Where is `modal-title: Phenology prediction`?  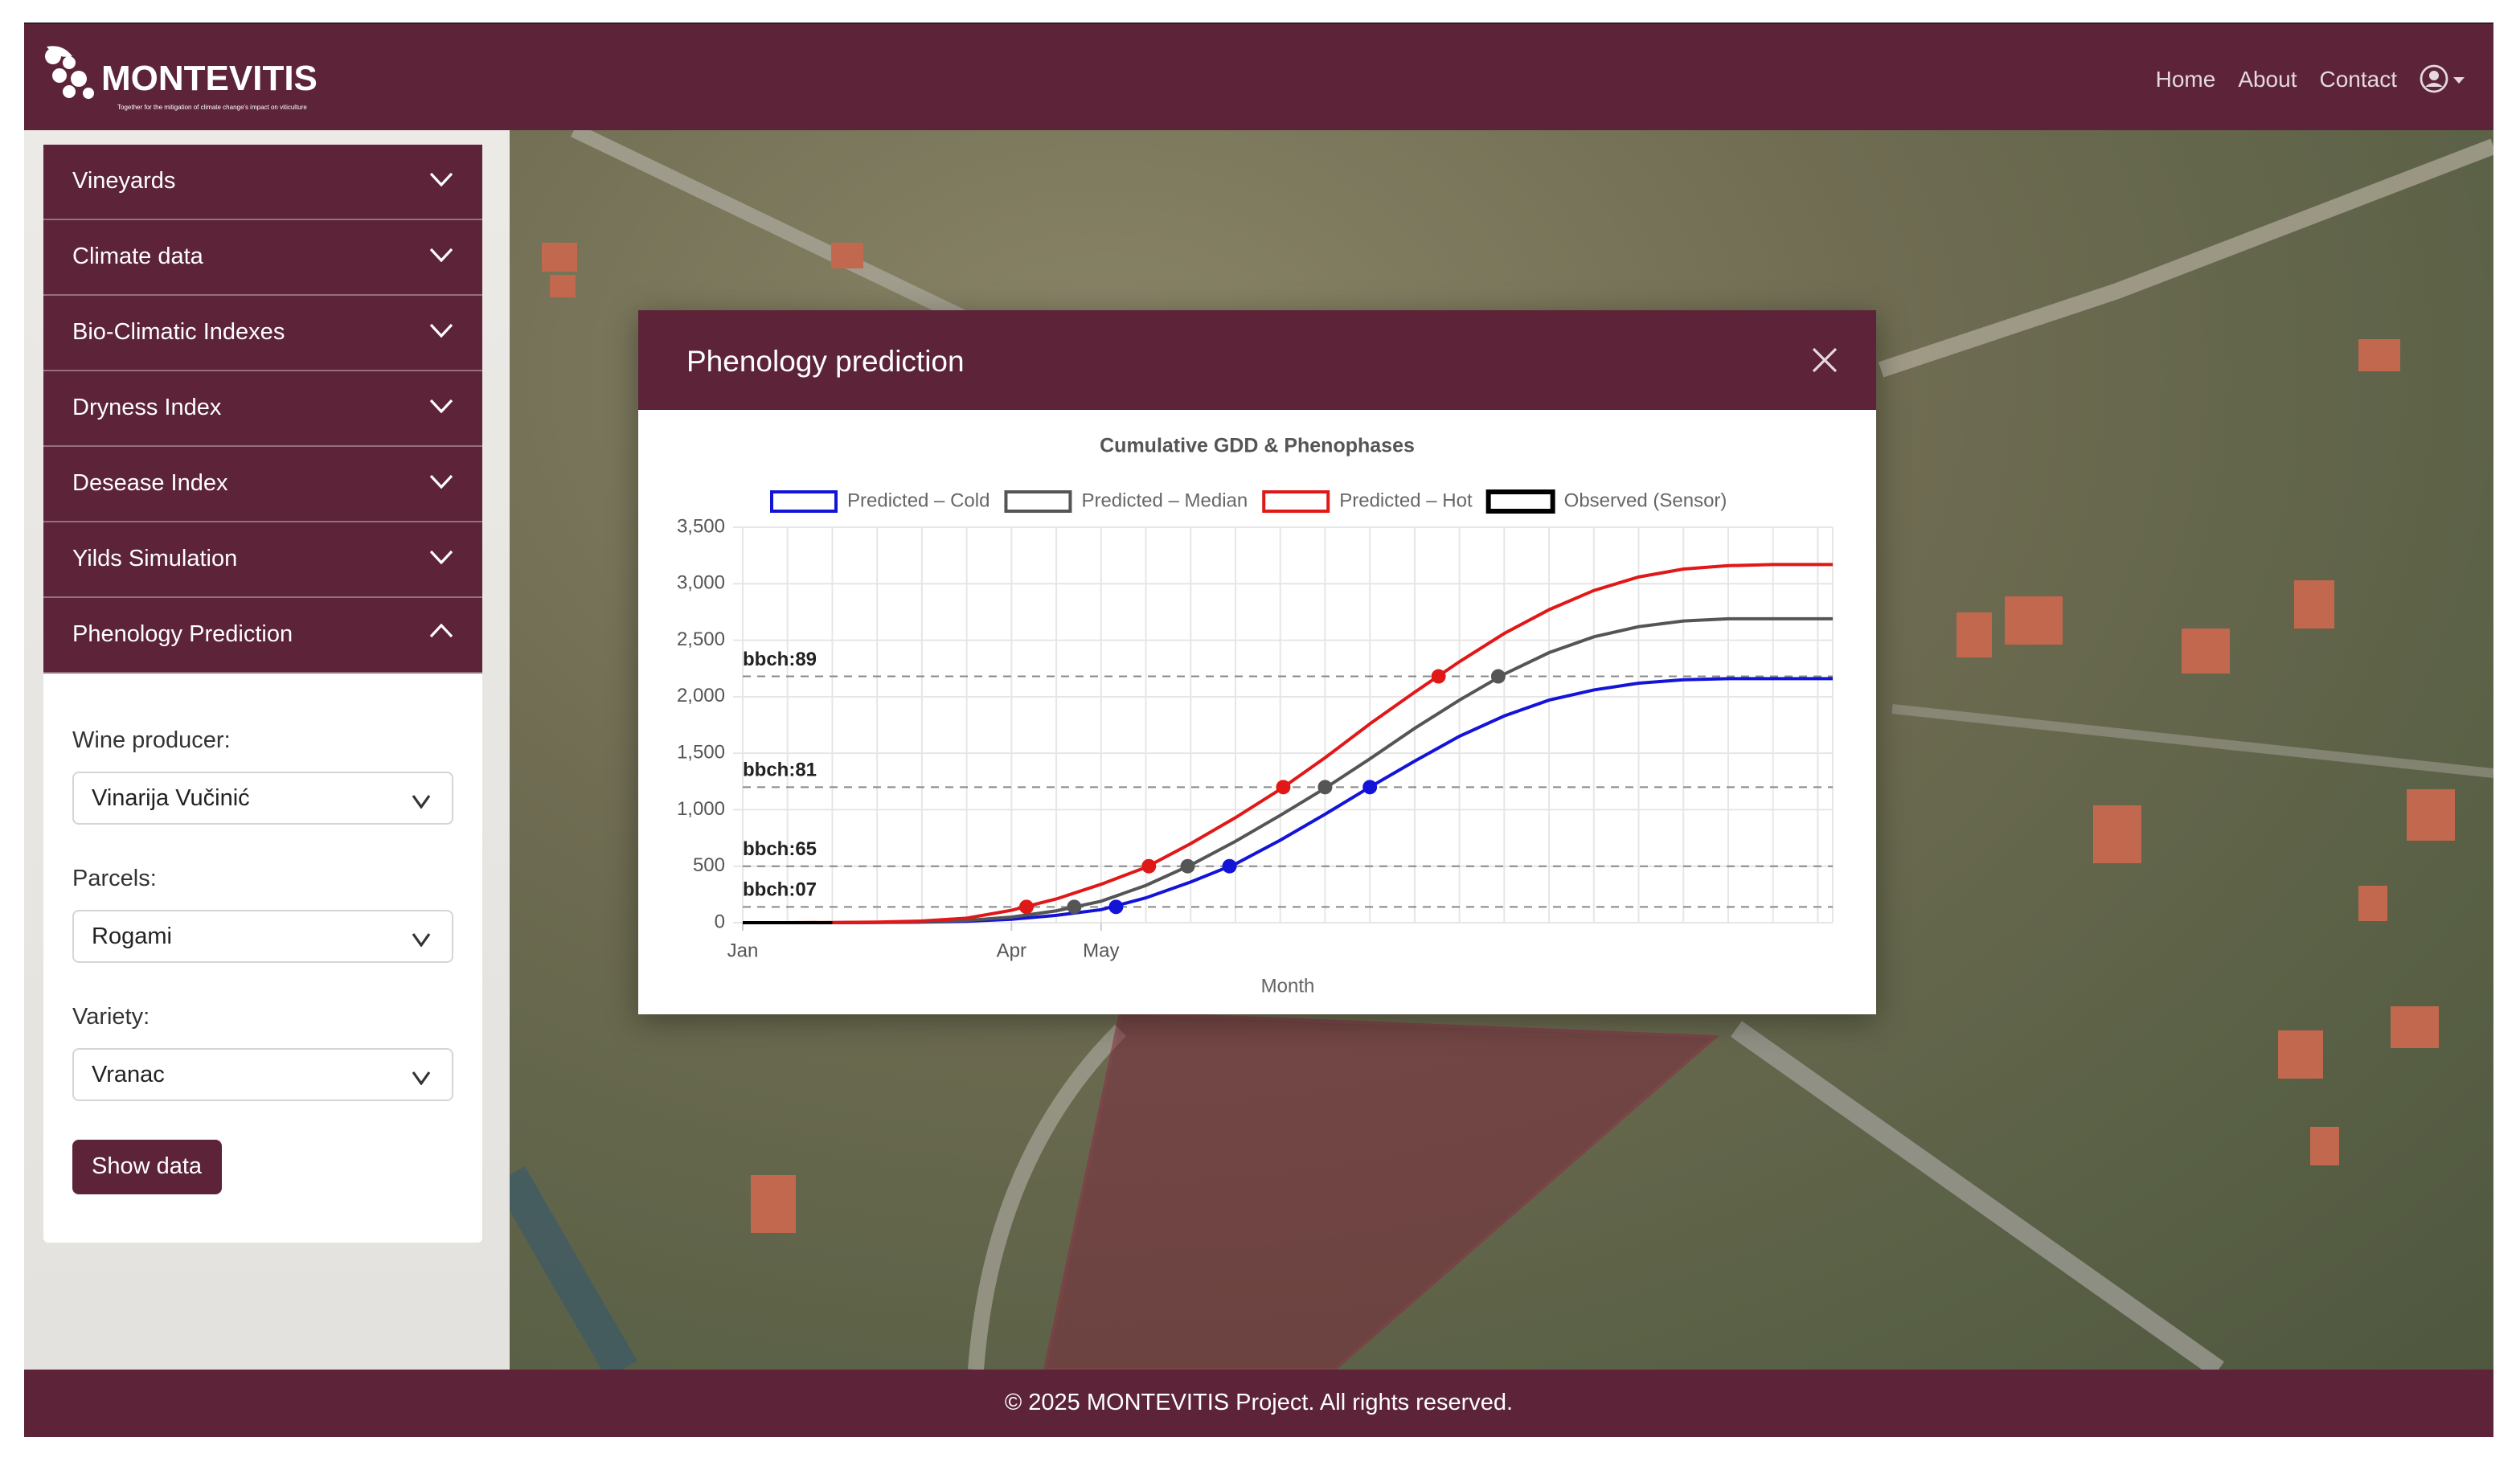 modal-title: Phenology prediction is located at coordinates (826, 361).